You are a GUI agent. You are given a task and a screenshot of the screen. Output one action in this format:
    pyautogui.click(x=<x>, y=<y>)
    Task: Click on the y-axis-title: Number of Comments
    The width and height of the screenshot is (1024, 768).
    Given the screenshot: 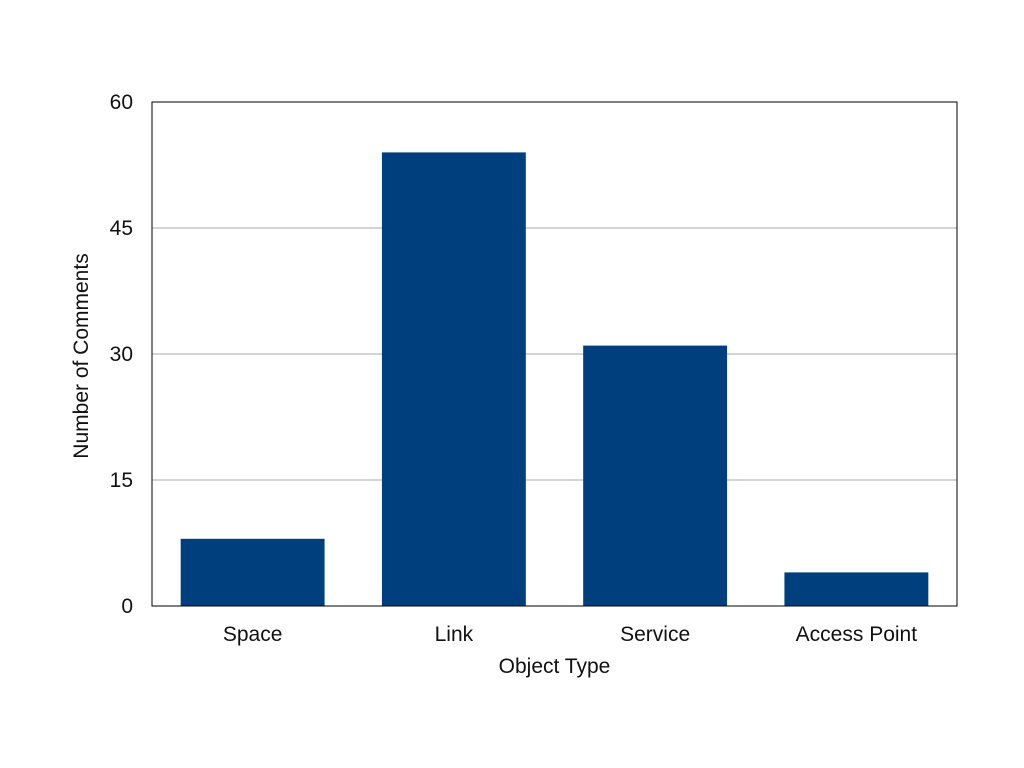 What is the action you would take?
    pyautogui.click(x=81, y=355)
    